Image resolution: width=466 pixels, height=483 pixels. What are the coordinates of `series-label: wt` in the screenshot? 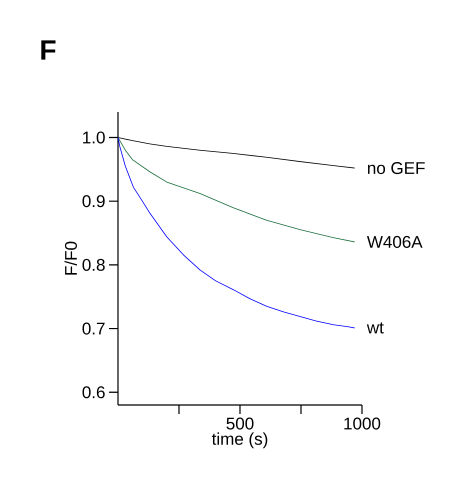 It's located at (375, 328).